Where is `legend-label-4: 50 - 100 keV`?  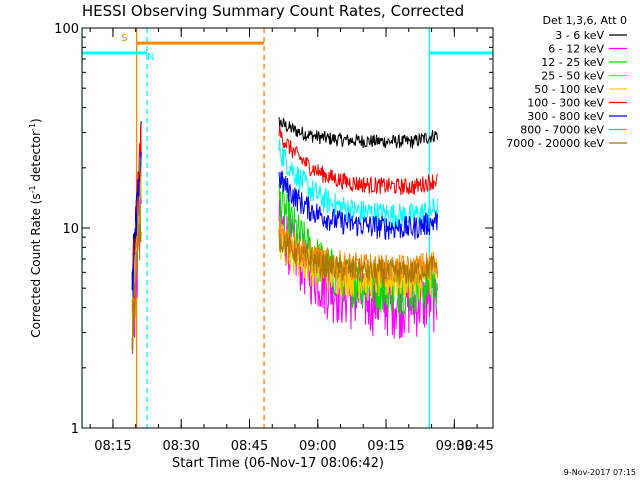 legend-label-4: 50 - 100 keV is located at coordinates (569, 89).